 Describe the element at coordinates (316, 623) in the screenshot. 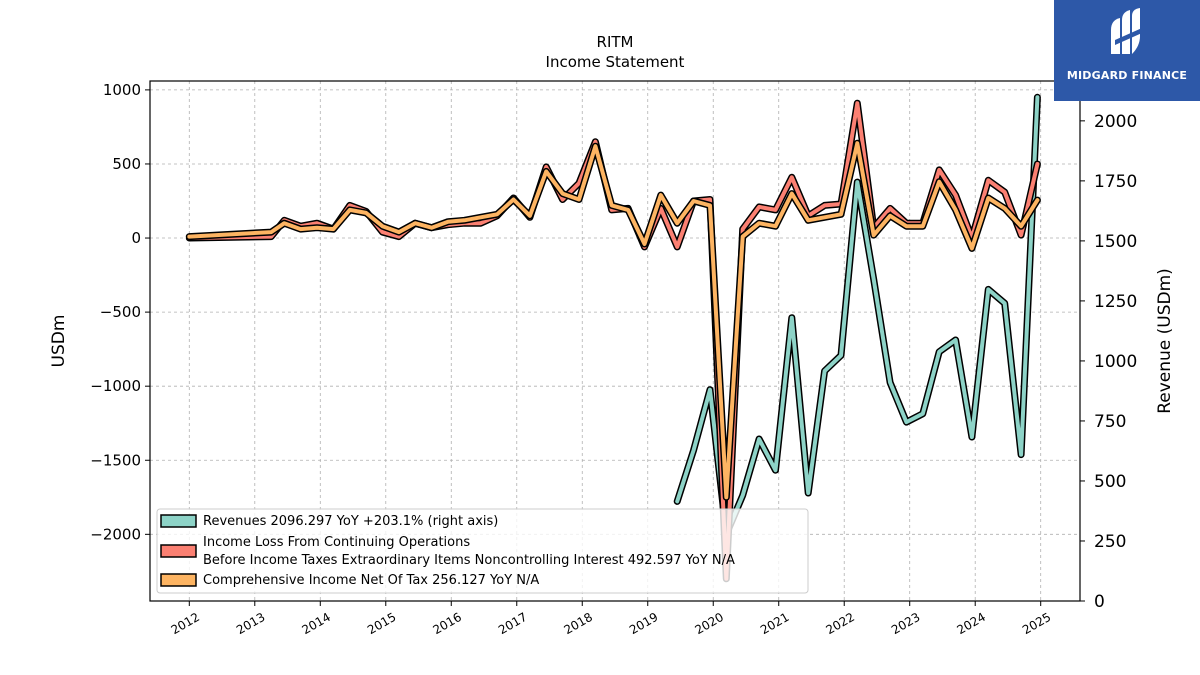

I see `x-tick-label: 2014` at that location.